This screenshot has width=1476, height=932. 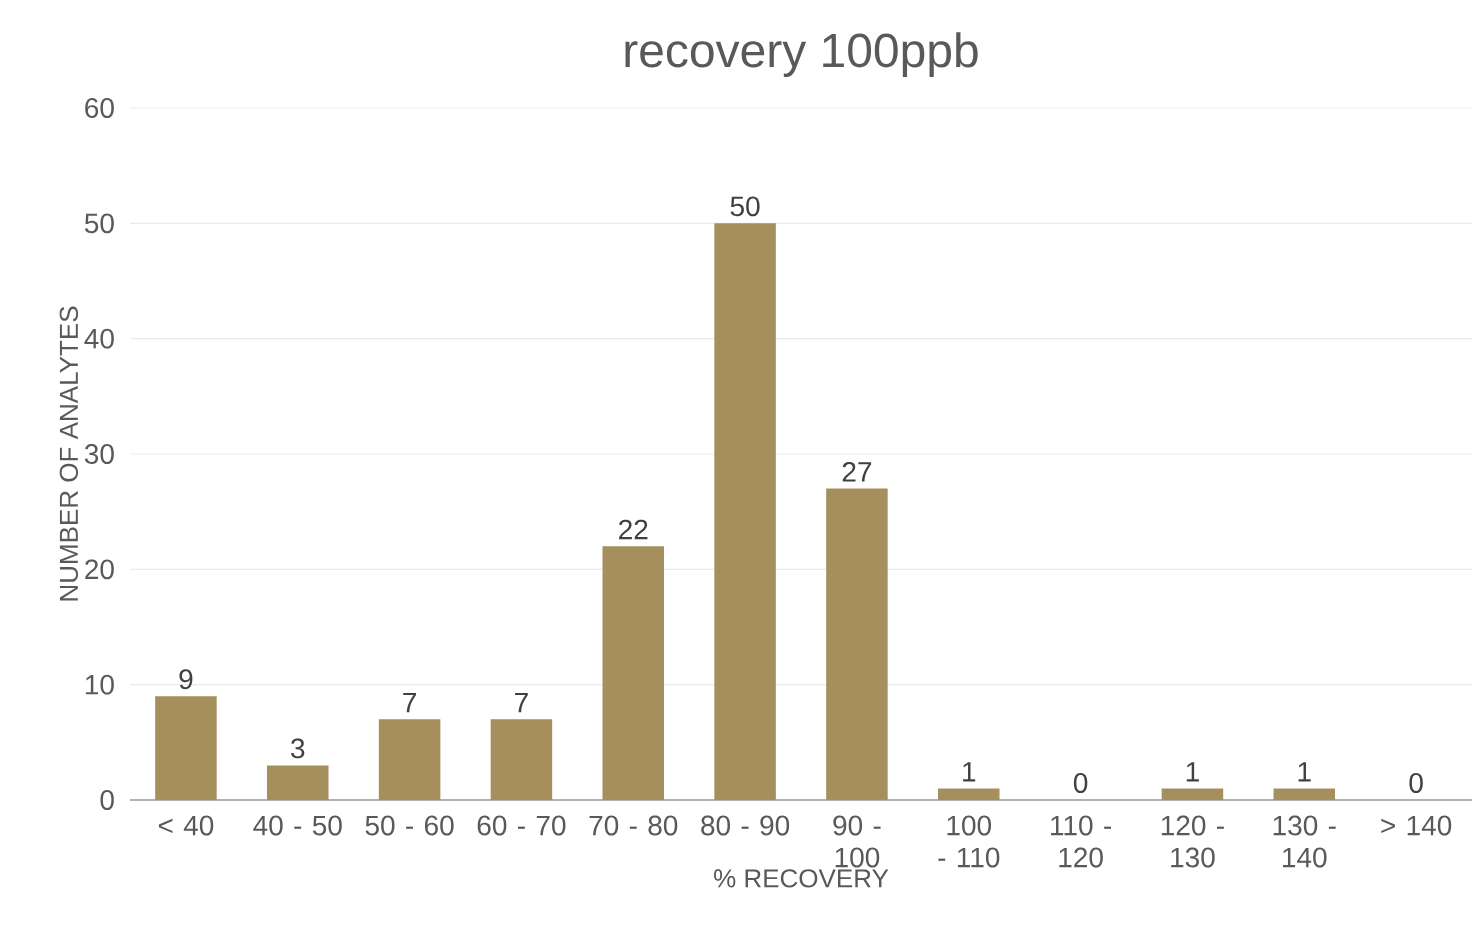 What do you see at coordinates (99, 223) in the screenshot?
I see `y-tick-label: 50` at bounding box center [99, 223].